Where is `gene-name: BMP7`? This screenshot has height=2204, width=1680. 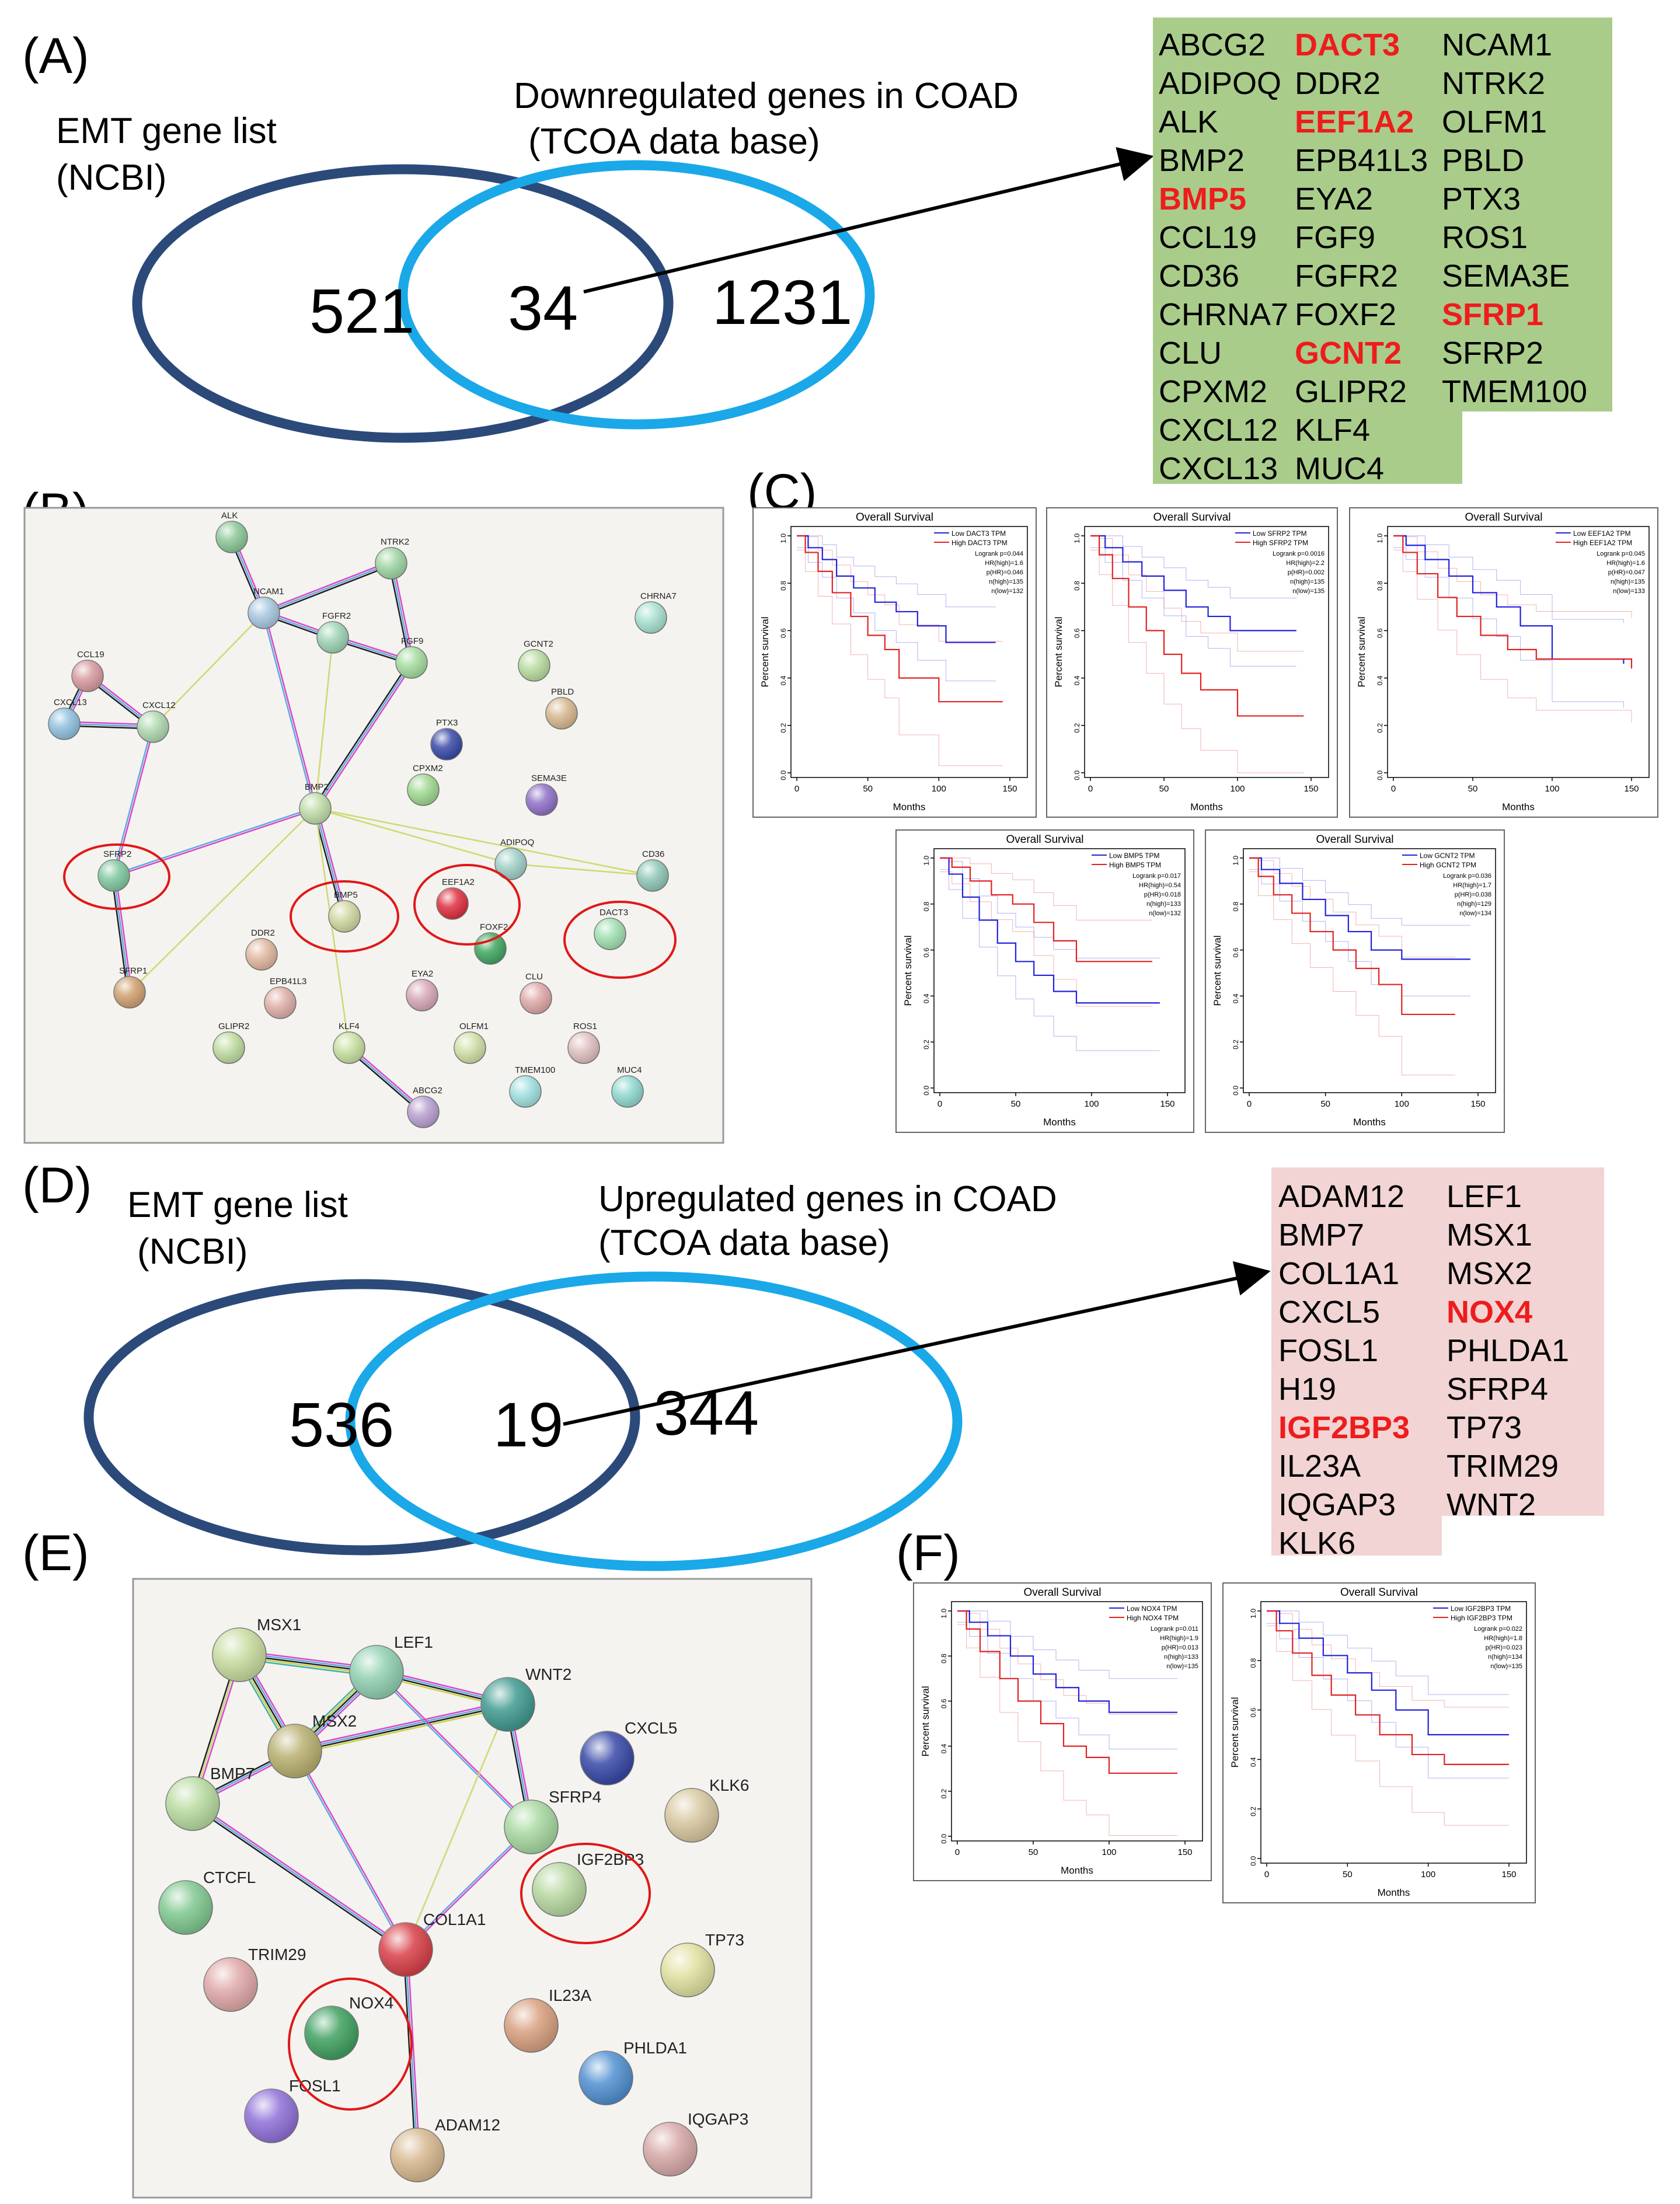 gene-name: BMP7 is located at coordinates (1321, 1236).